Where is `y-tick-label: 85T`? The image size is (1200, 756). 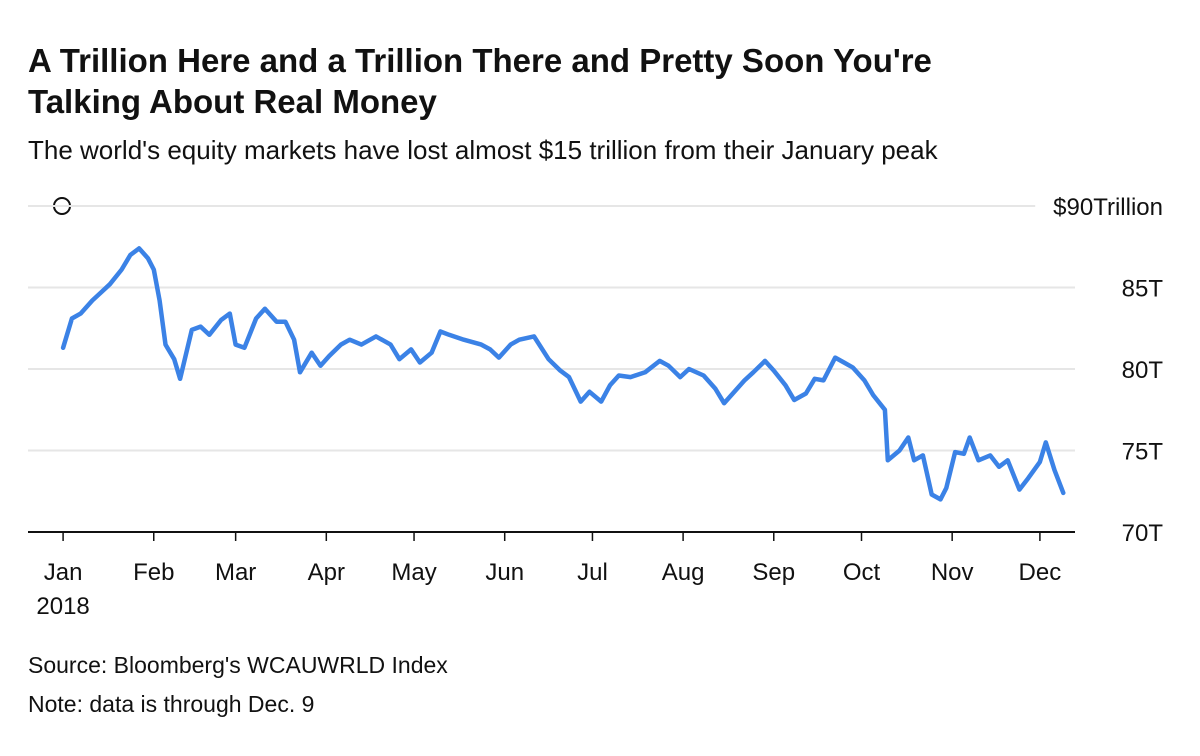
y-tick-label: 85T is located at coordinates (1143, 289).